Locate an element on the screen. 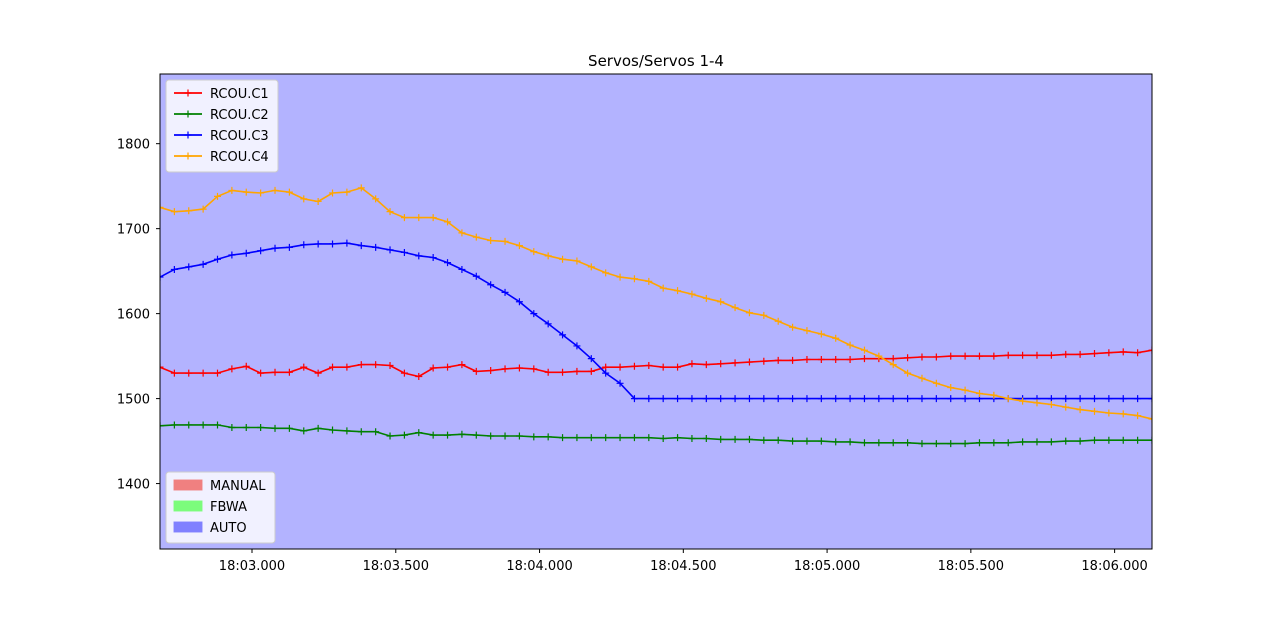 The width and height of the screenshot is (1280, 618). y-tick-label: 1700 is located at coordinates (133, 230).